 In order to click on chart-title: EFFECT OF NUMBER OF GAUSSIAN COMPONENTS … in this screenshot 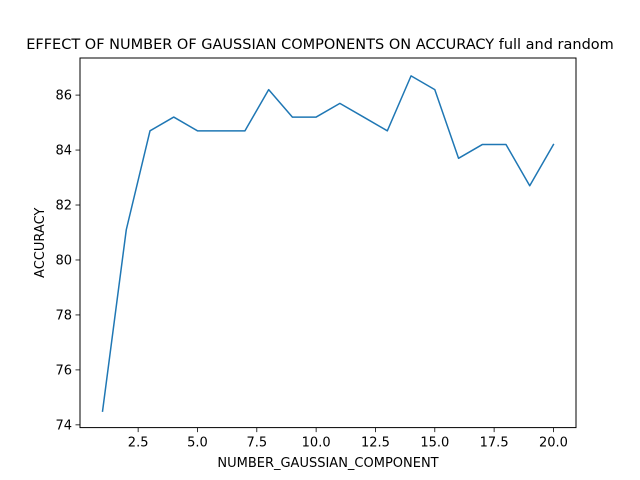, I will do `click(320, 45)`.